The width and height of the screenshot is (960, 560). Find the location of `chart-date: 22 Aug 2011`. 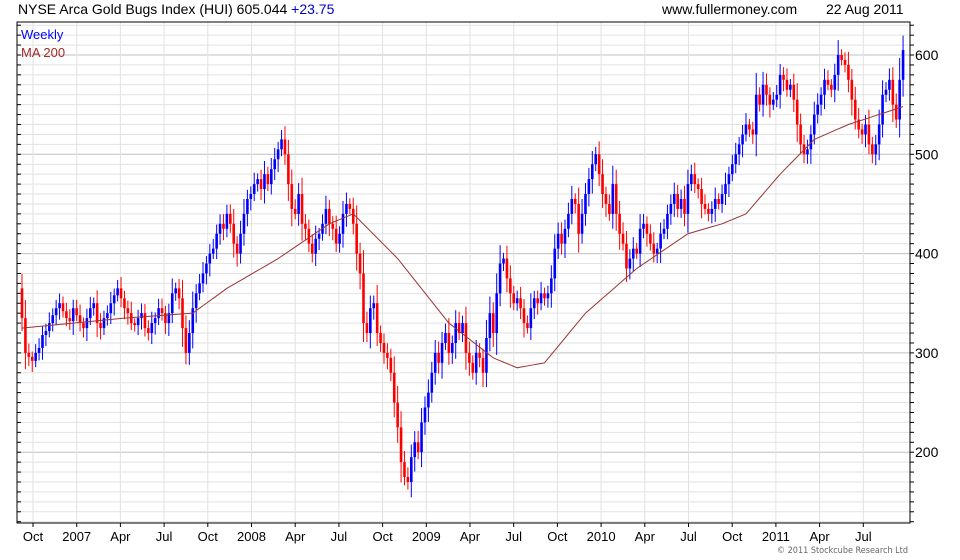

chart-date: 22 Aug 2011 is located at coordinates (865, 9).